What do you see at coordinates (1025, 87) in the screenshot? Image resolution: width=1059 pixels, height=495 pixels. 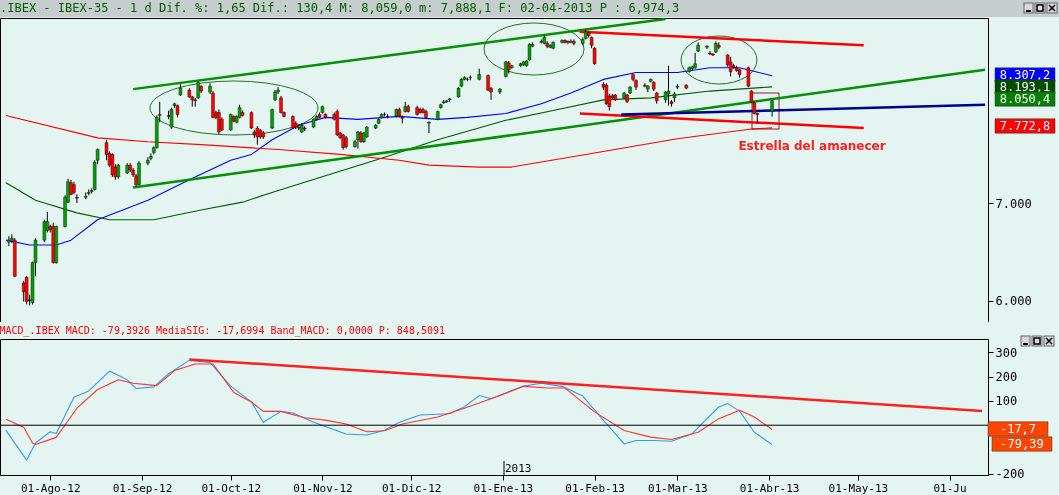 I see `text: 8.193,1` at bounding box center [1025, 87].